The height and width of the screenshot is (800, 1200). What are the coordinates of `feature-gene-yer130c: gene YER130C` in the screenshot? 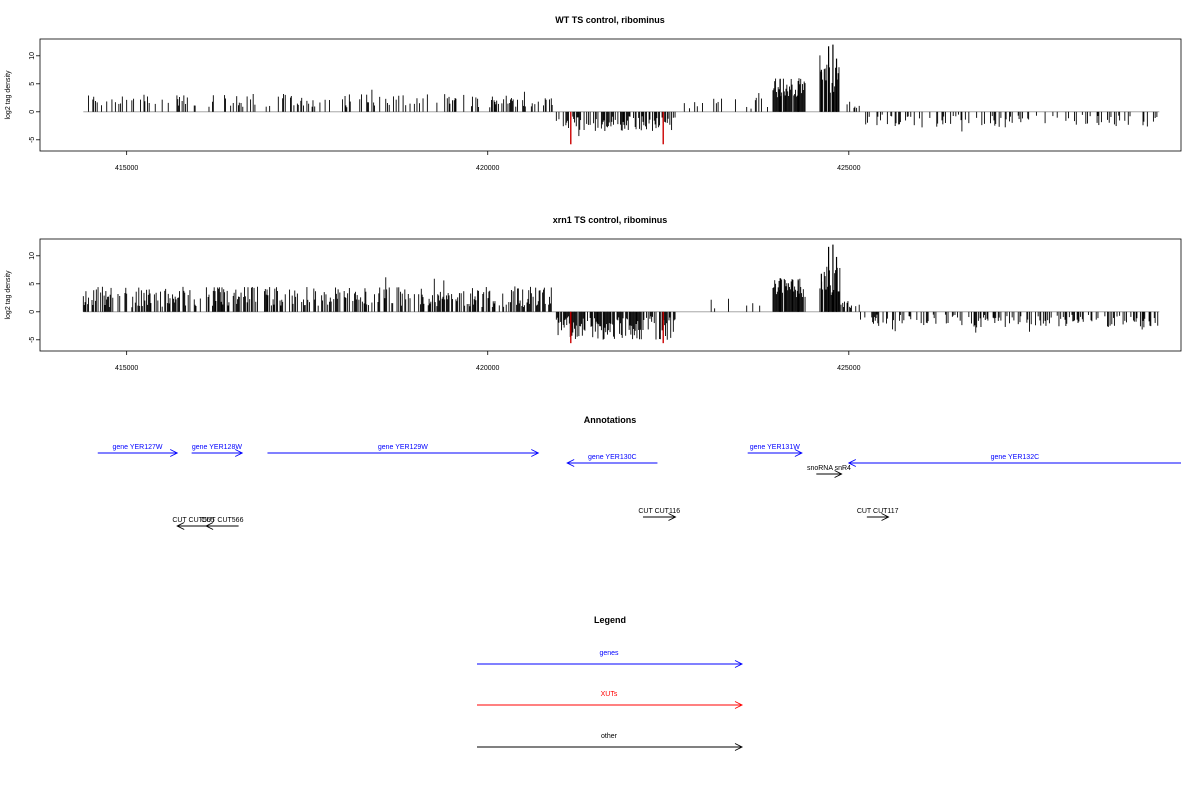 It's located at (612, 460).